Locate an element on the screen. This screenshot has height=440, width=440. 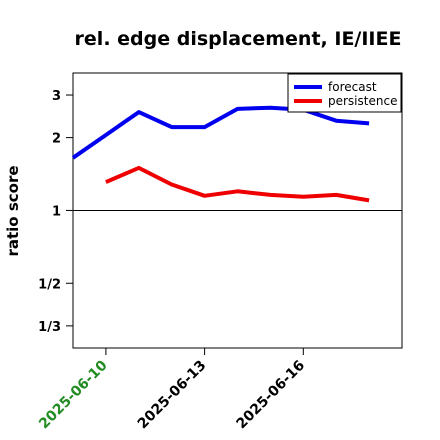
series-line-forecast is located at coordinates (220, 132).